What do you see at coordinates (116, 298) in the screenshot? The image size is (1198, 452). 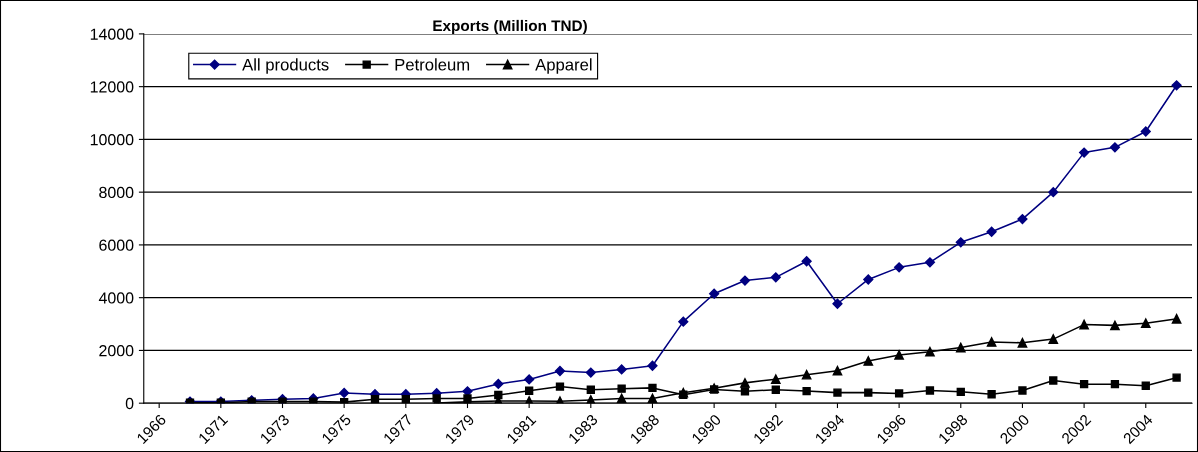 I see `y-tick-label: 4000` at bounding box center [116, 298].